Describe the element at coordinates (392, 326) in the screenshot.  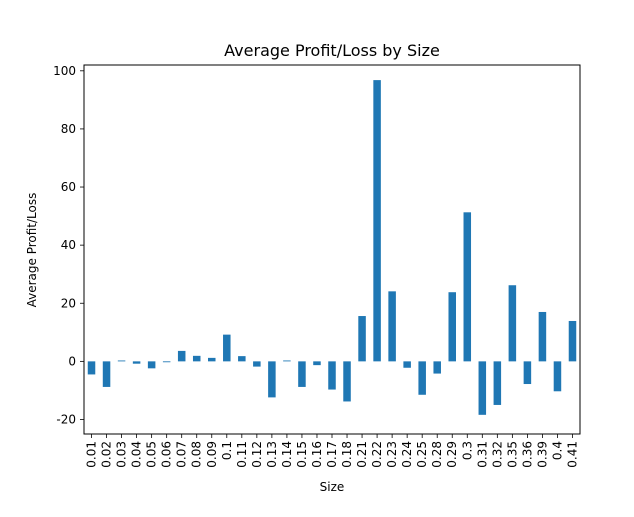
I see `bar-0.23` at that location.